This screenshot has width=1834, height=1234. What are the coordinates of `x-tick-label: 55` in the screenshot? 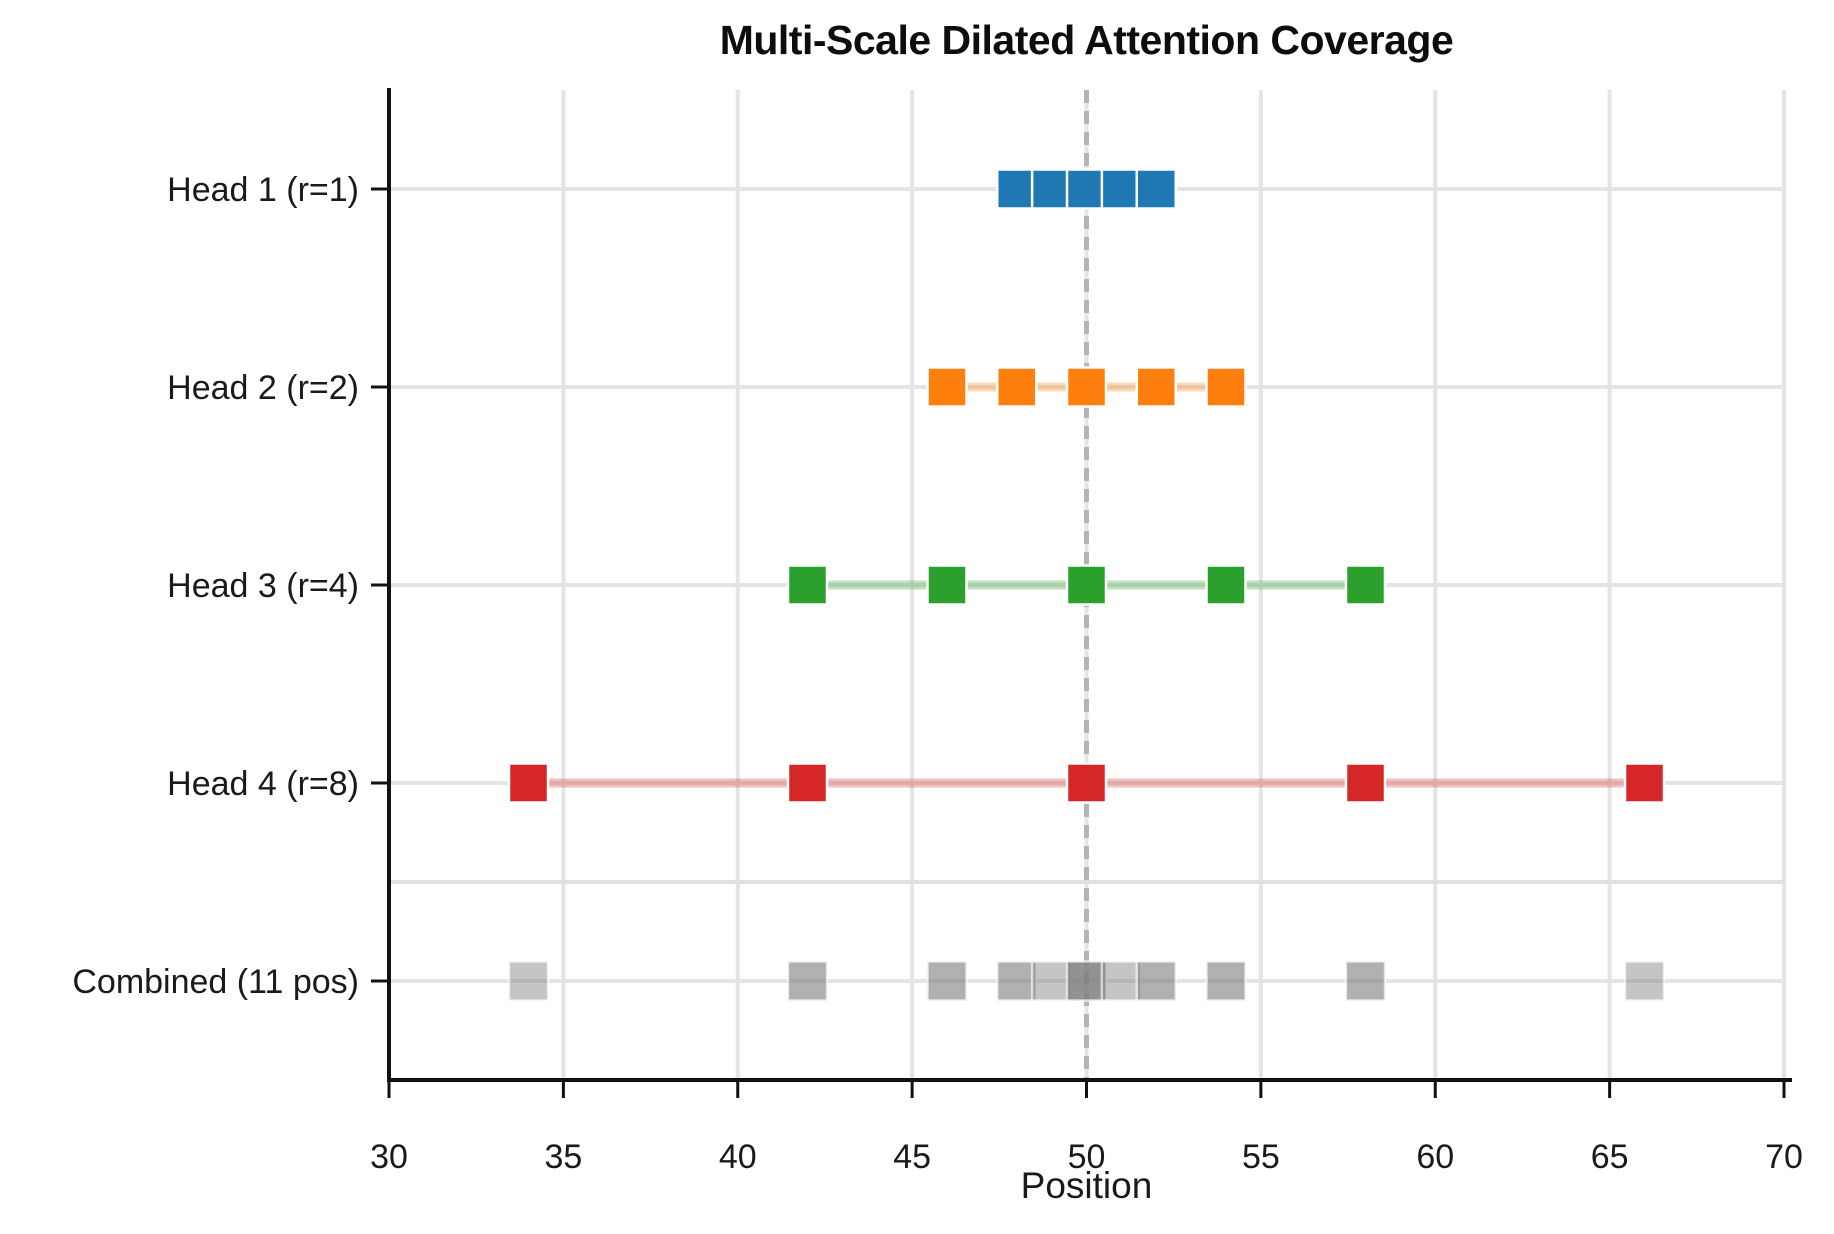 It's located at (1261, 1157).